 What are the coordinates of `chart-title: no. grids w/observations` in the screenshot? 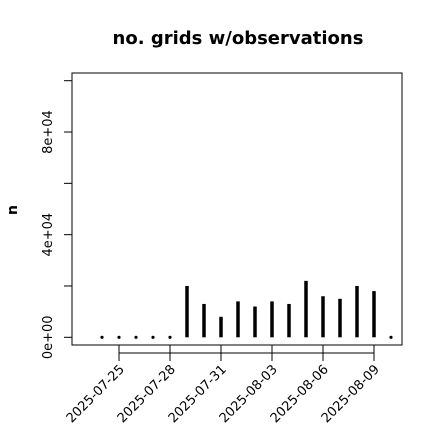 It's located at (238, 38).